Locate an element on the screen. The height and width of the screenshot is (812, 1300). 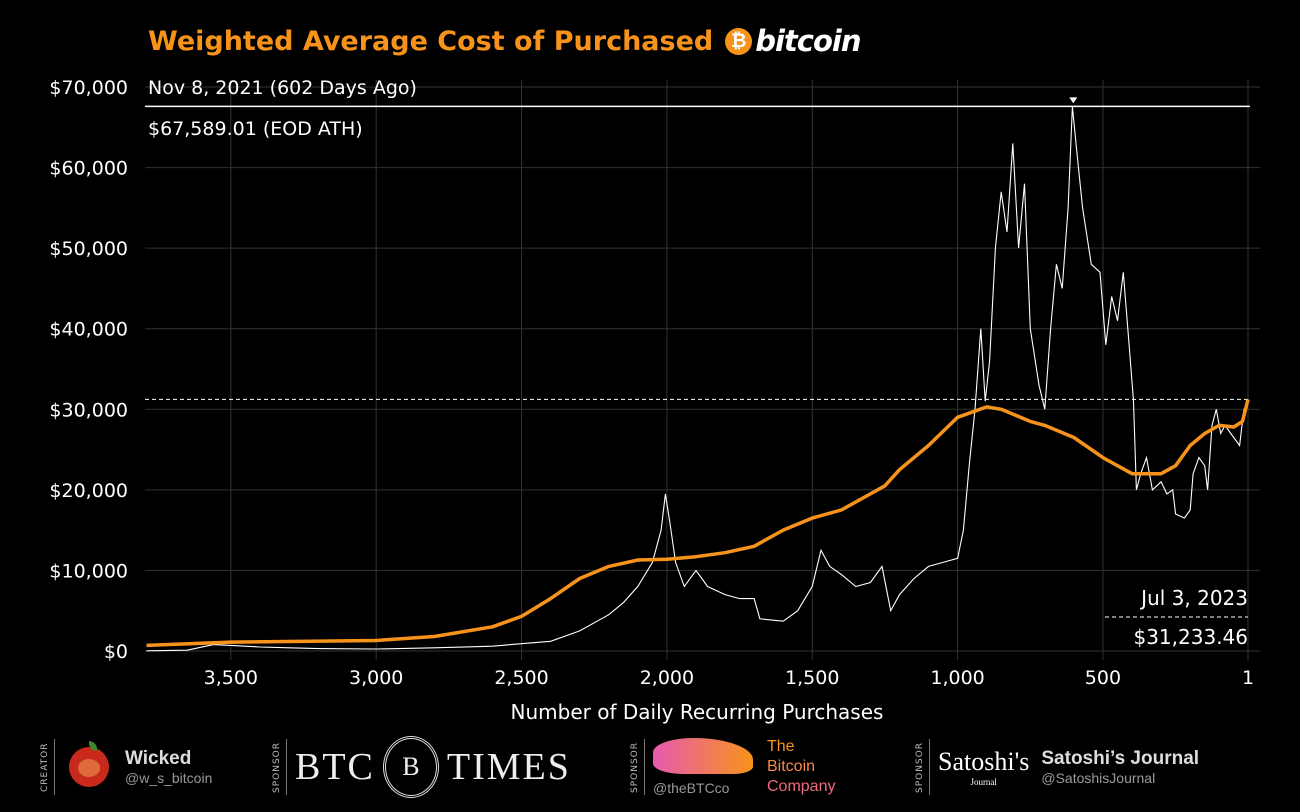
ath-price-label: $67,589.01 (EOD ATH) is located at coordinates (255, 129).